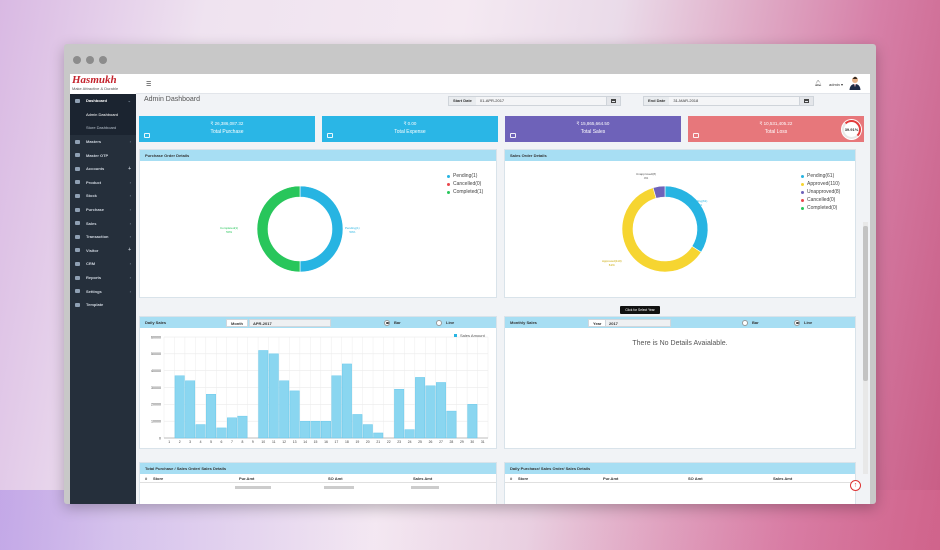  What do you see at coordinates (103, 183) in the screenshot?
I see `sidebar-item-product: Product ›` at bounding box center [103, 183].